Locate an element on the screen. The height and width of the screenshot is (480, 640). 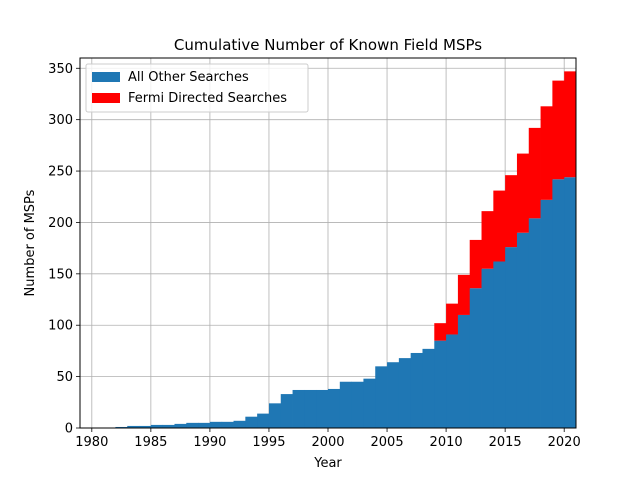
y-tick-label: 50 is located at coordinates (64, 377).